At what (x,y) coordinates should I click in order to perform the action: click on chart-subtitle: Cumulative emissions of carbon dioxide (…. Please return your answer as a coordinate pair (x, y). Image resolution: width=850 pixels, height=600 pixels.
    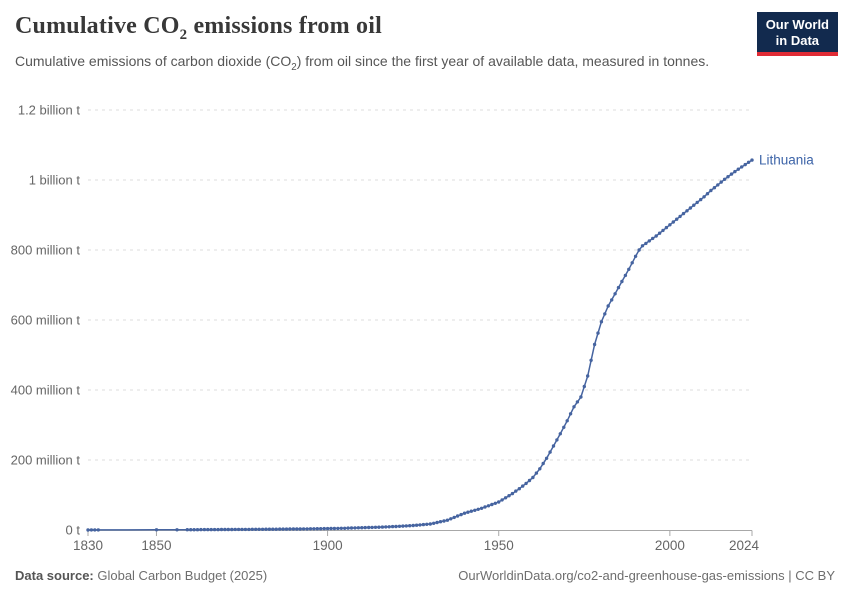
    Looking at the image, I should click on (366, 62).